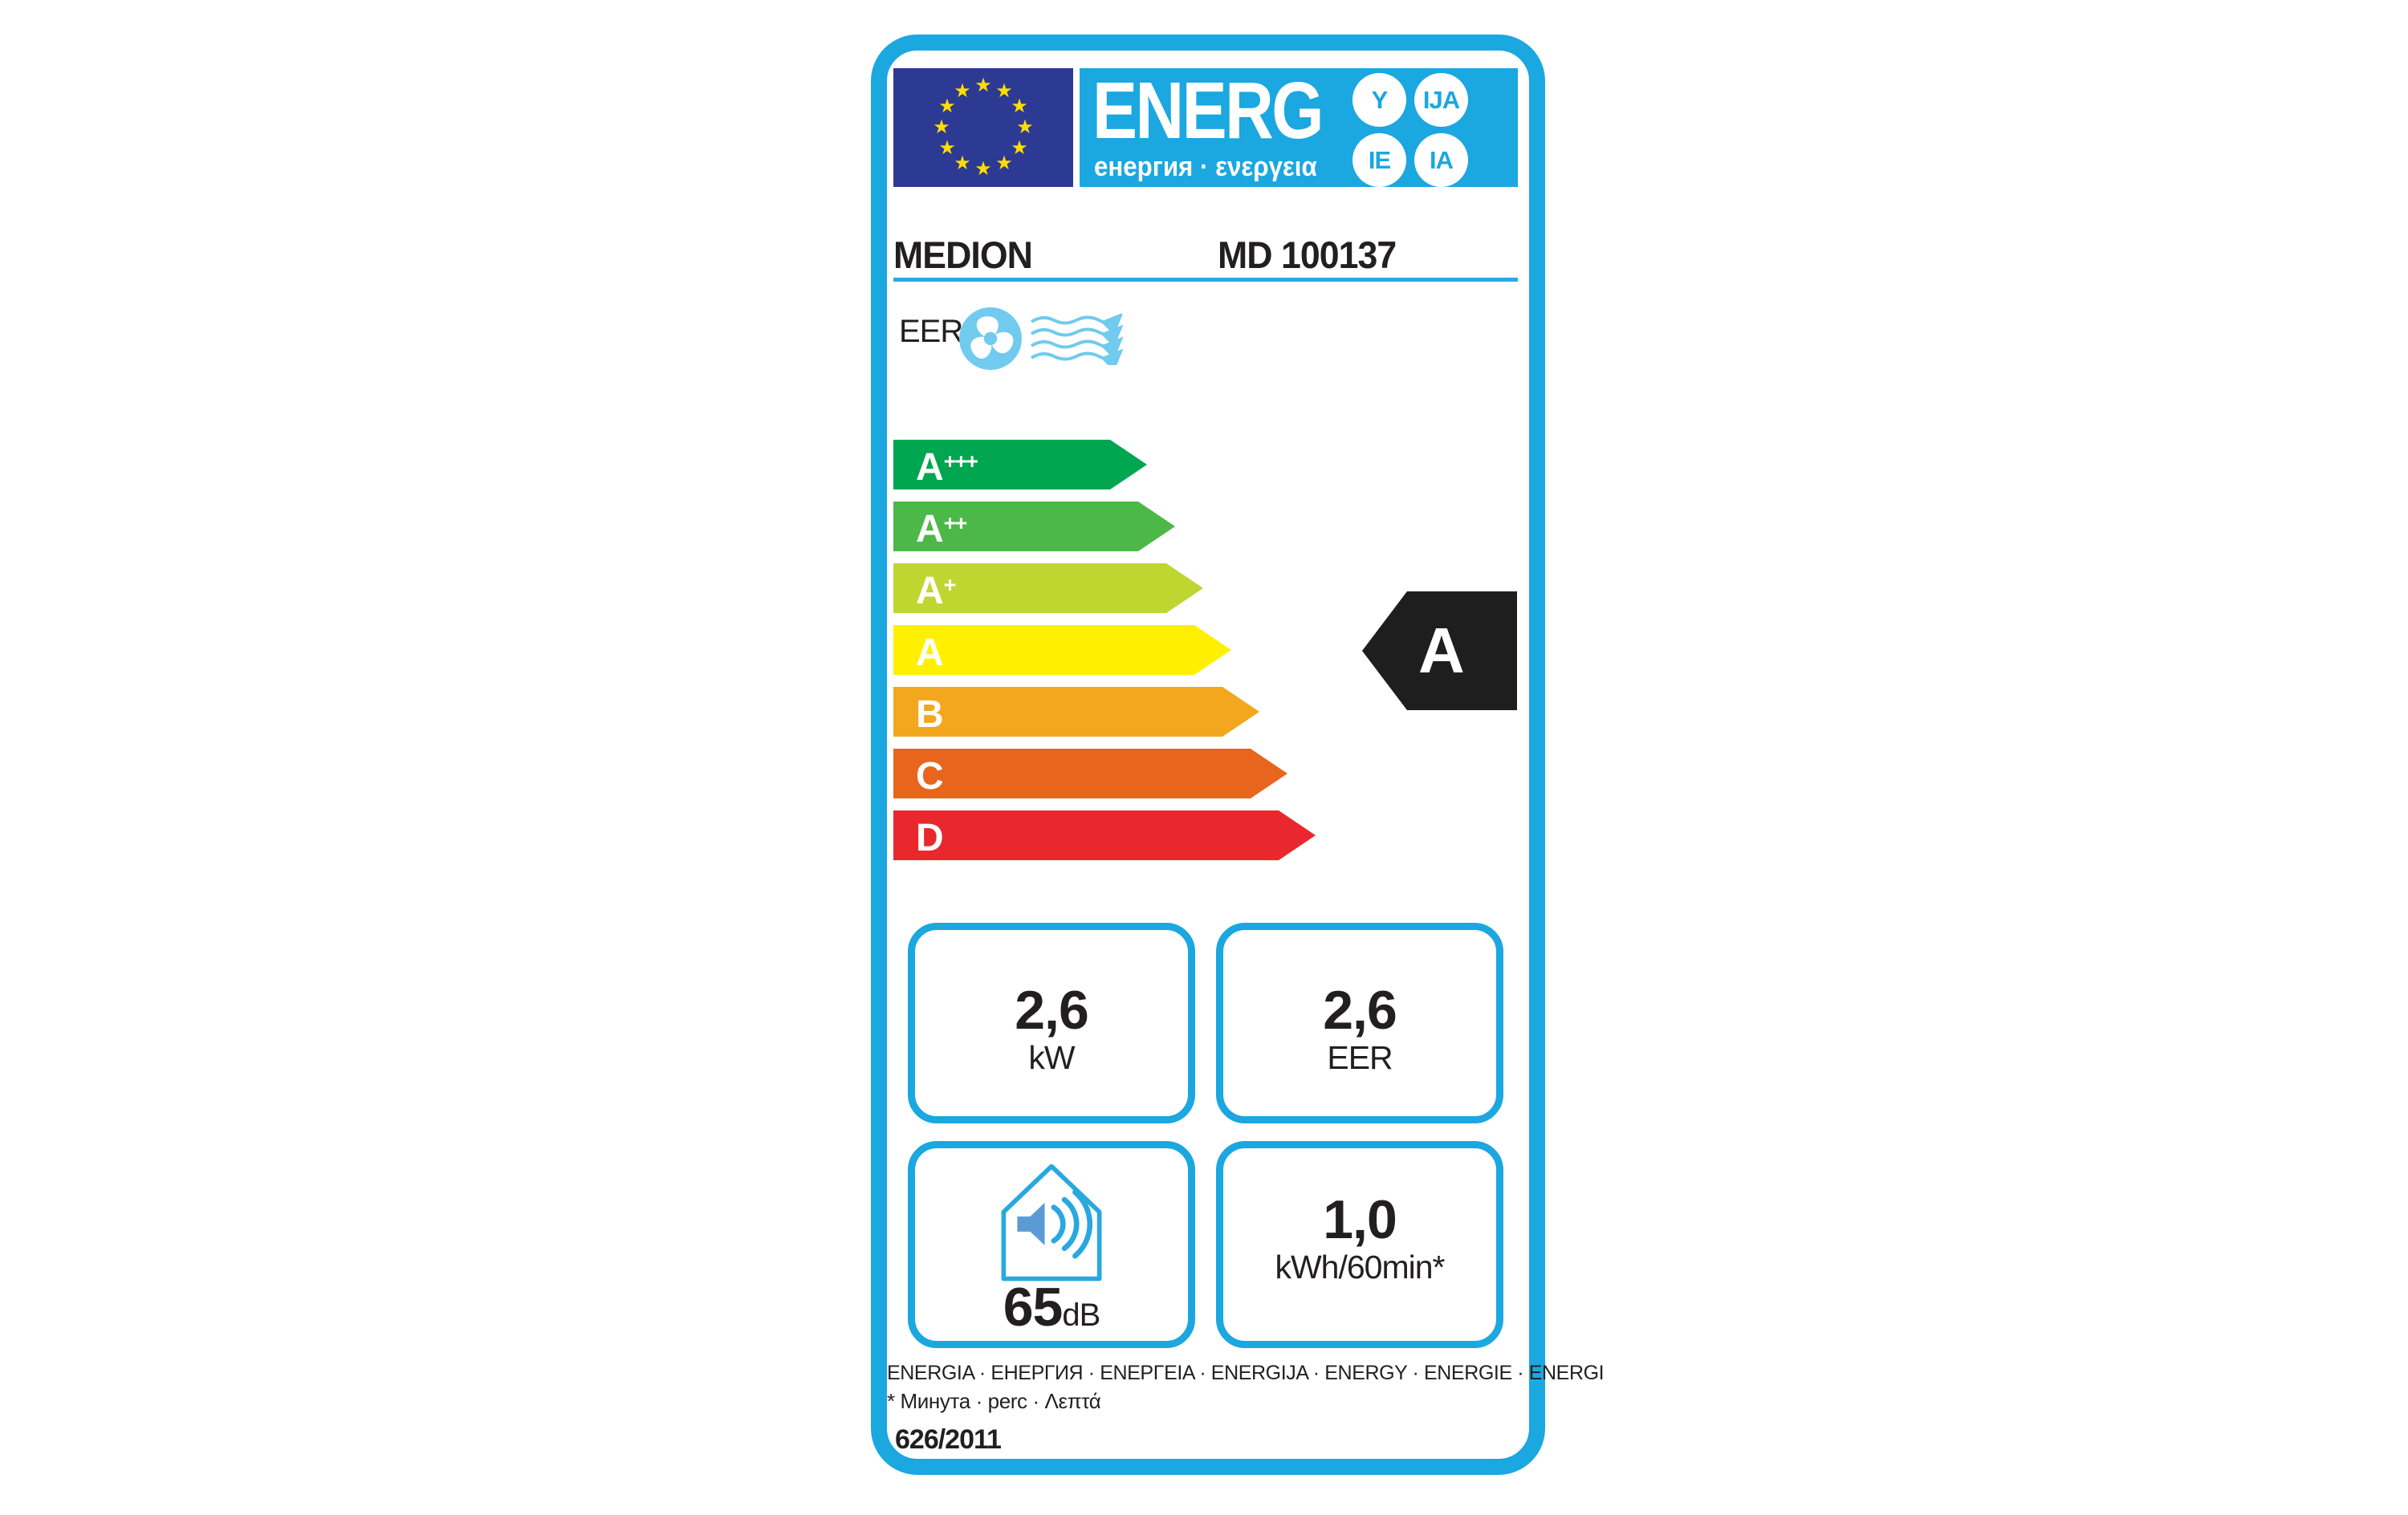  What do you see at coordinates (1360, 1011) in the screenshot?
I see `eer-value: 2,6` at bounding box center [1360, 1011].